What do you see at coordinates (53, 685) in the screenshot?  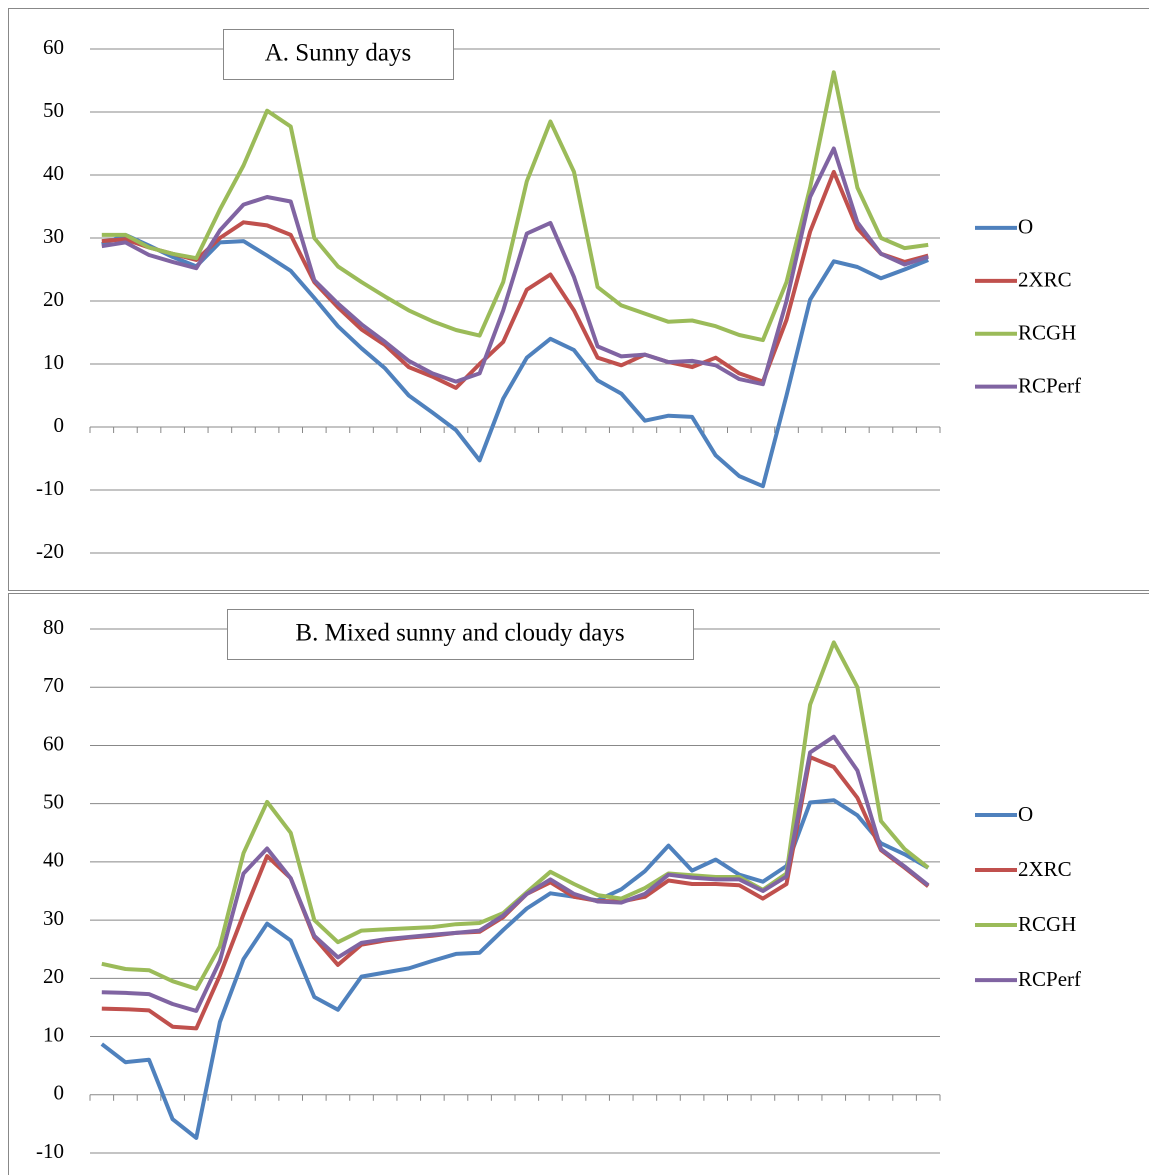 I see `y-tick-label: 70` at bounding box center [53, 685].